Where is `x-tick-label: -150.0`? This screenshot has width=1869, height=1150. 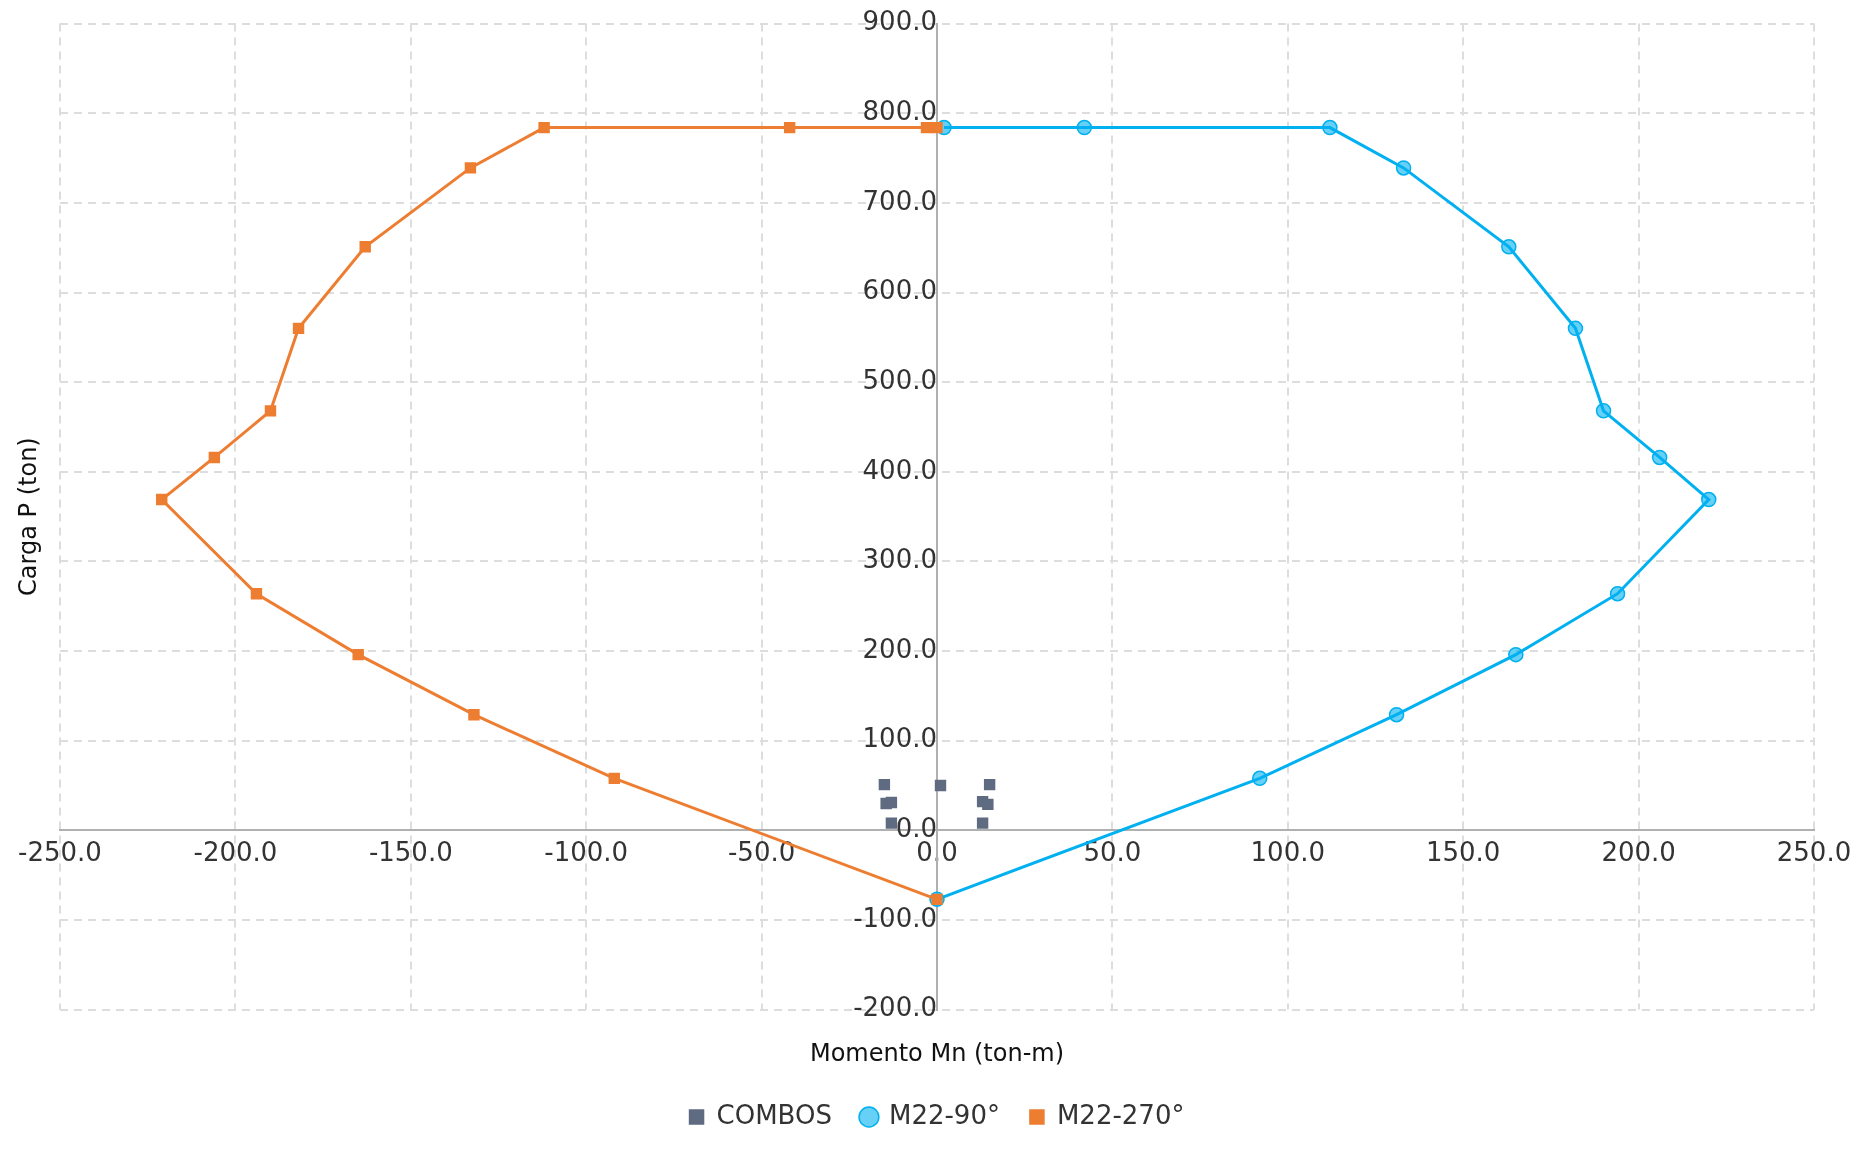 x-tick-label: -150.0 is located at coordinates (410, 851).